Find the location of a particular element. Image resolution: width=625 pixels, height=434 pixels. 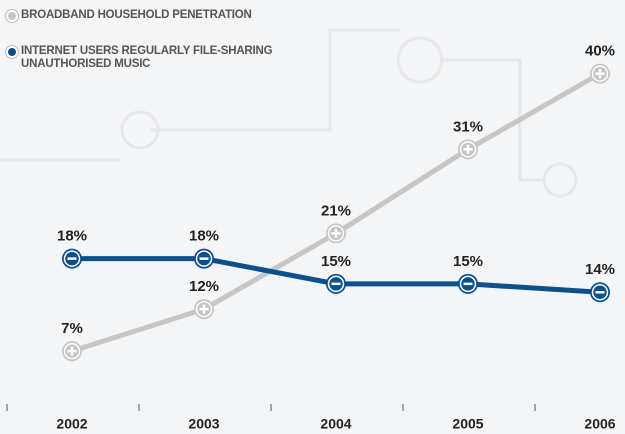

x-tick-label: 2002 is located at coordinates (71, 424).